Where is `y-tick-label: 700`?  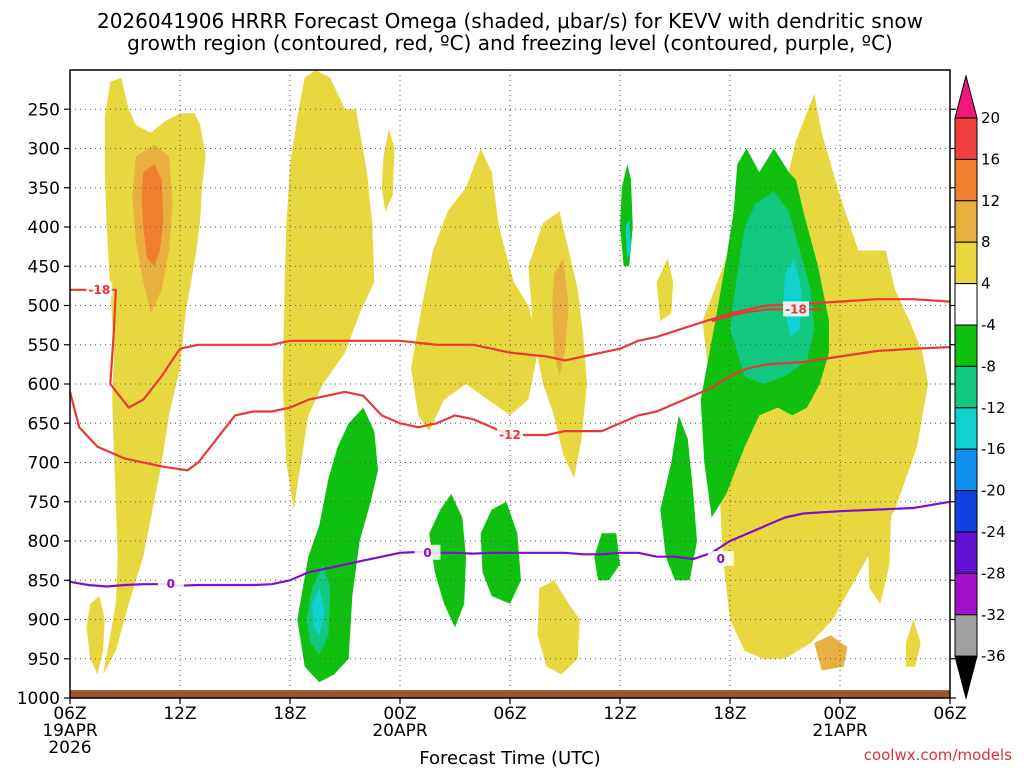 y-tick-label: 700 is located at coordinates (44, 464).